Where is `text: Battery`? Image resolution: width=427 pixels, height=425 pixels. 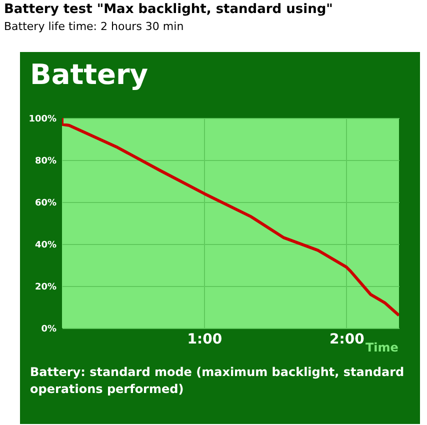 text: Battery is located at coordinates (89, 75).